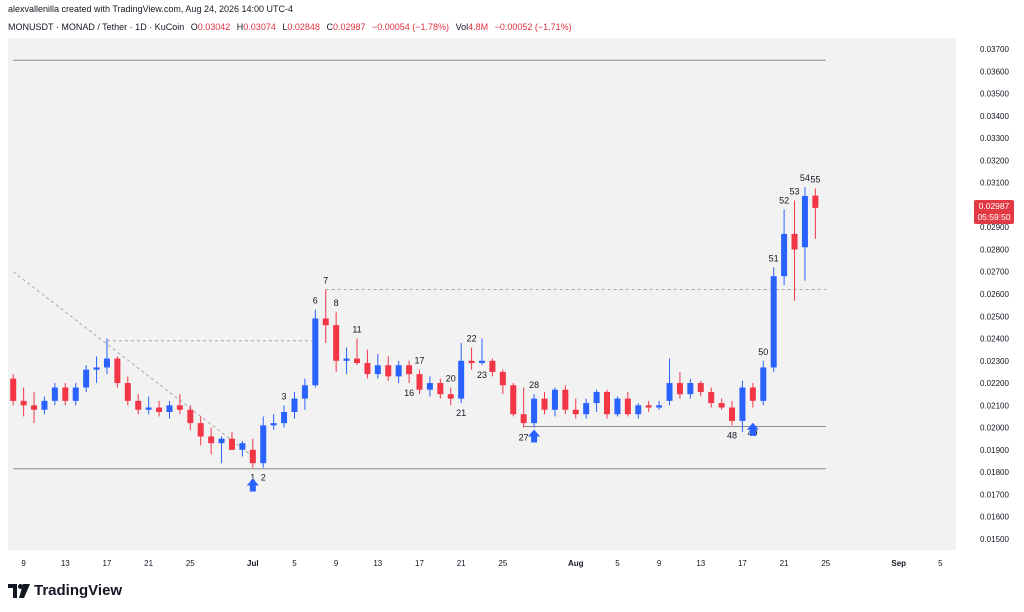 Image resolution: width=1024 pixels, height=612 pixels. What do you see at coordinates (763, 352) in the screenshot?
I see `count-label: 50` at bounding box center [763, 352].